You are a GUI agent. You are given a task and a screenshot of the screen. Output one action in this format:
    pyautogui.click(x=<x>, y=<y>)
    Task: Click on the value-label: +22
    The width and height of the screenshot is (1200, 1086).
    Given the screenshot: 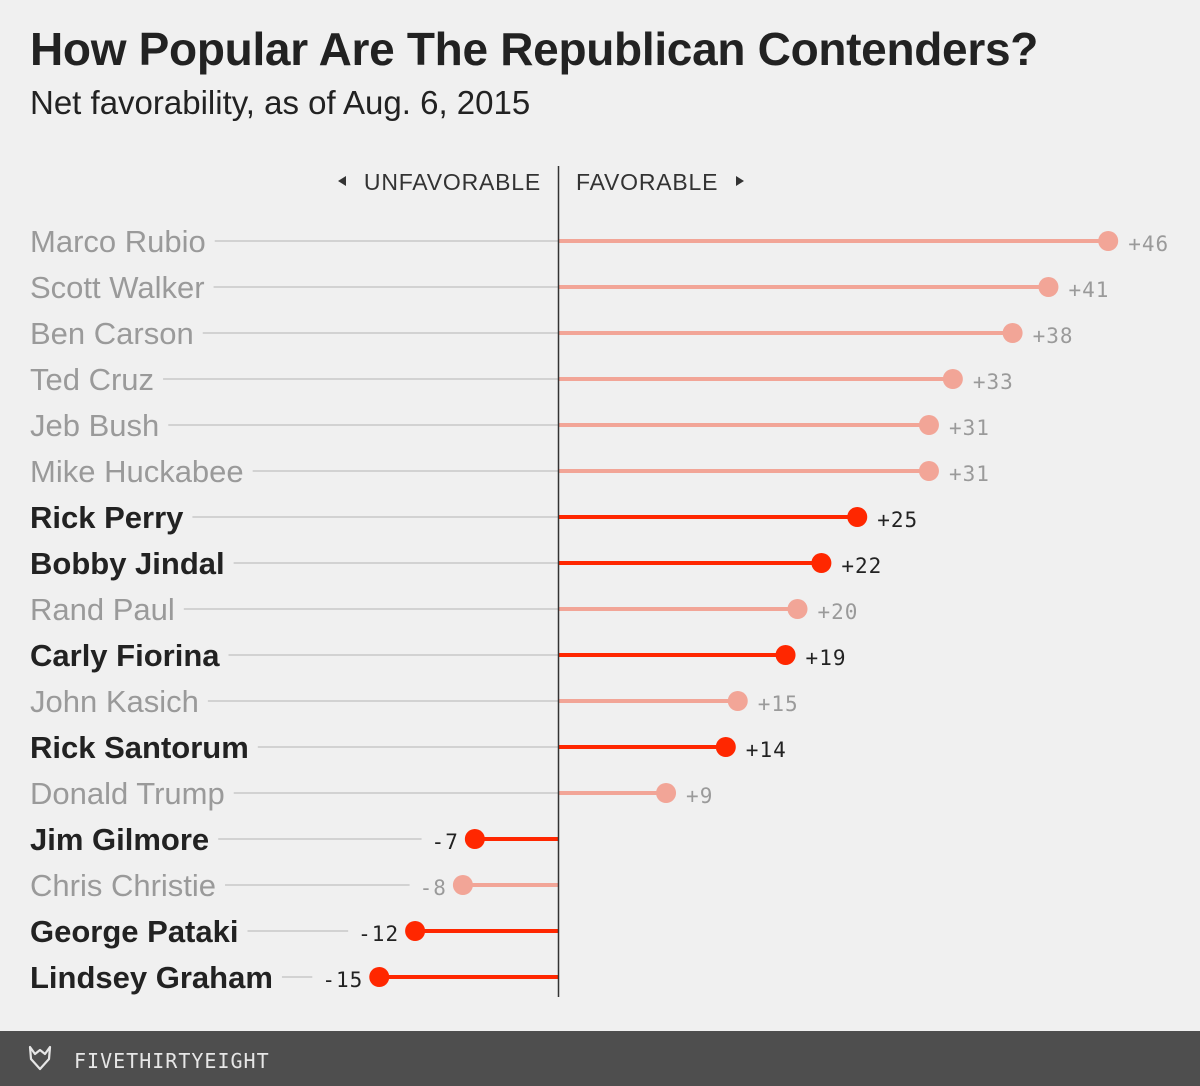 What is the action you would take?
    pyautogui.click(x=861, y=566)
    